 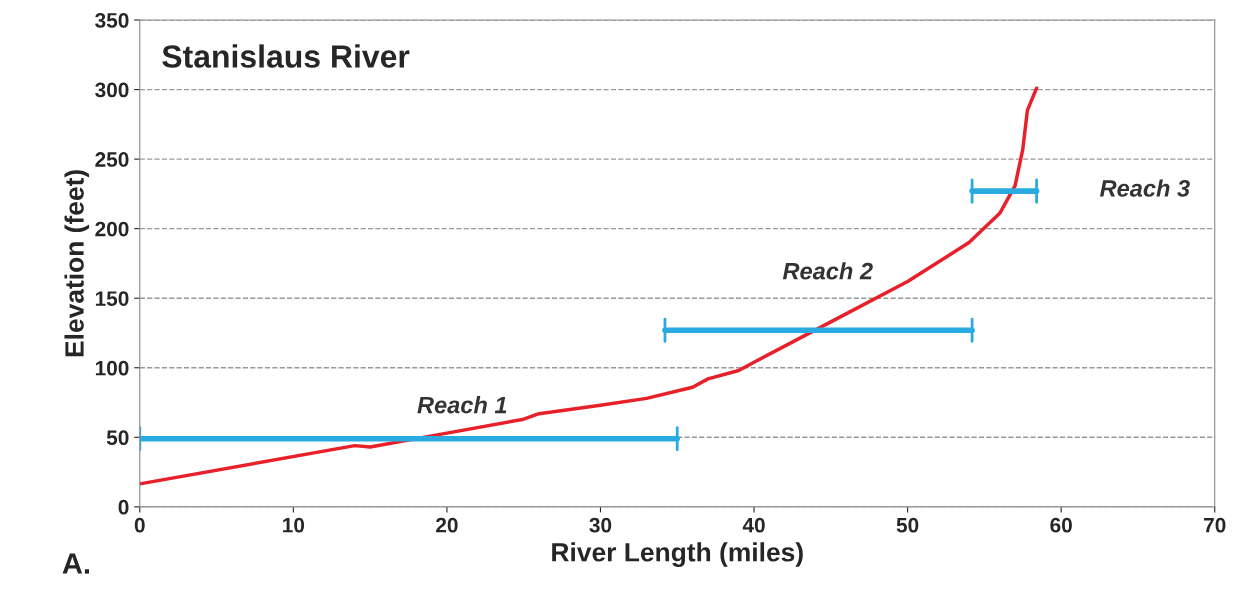 What do you see at coordinates (112, 159) in the screenshot?
I see `y-tick-label: 250` at bounding box center [112, 159].